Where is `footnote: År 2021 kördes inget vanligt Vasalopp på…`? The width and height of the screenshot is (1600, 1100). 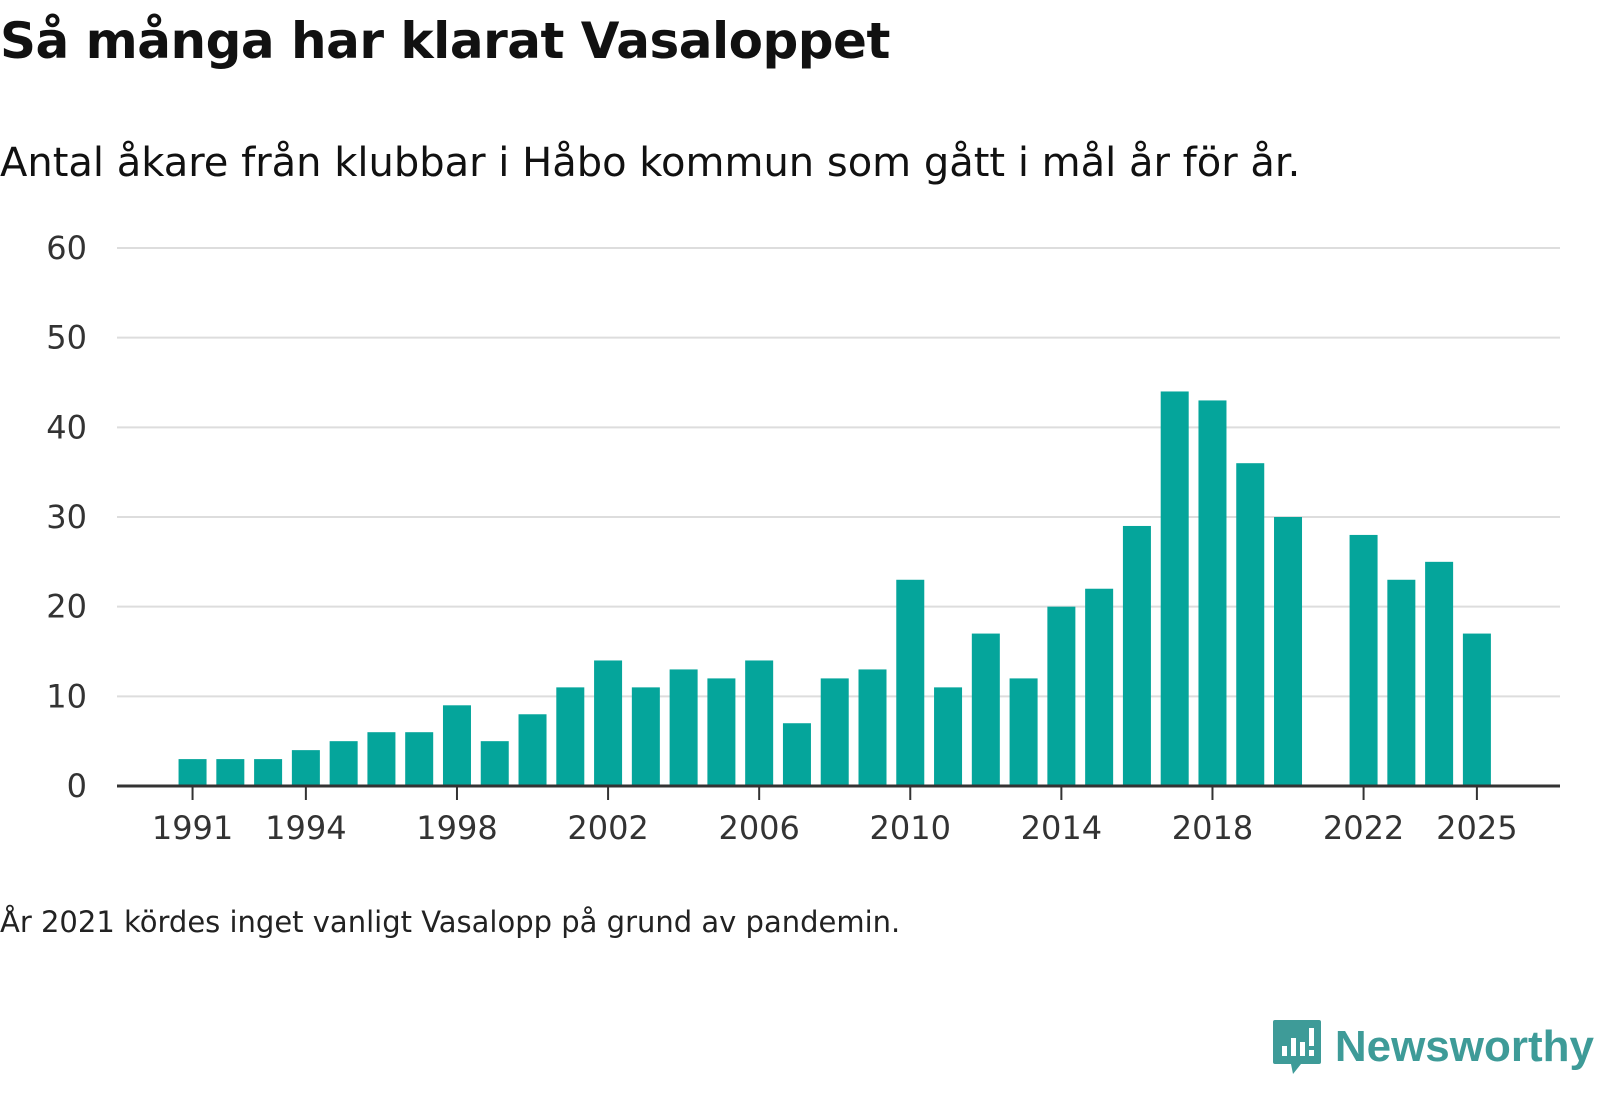
footnote: År 2021 kördes inget vanligt Vasalopp på… is located at coordinates (450, 922).